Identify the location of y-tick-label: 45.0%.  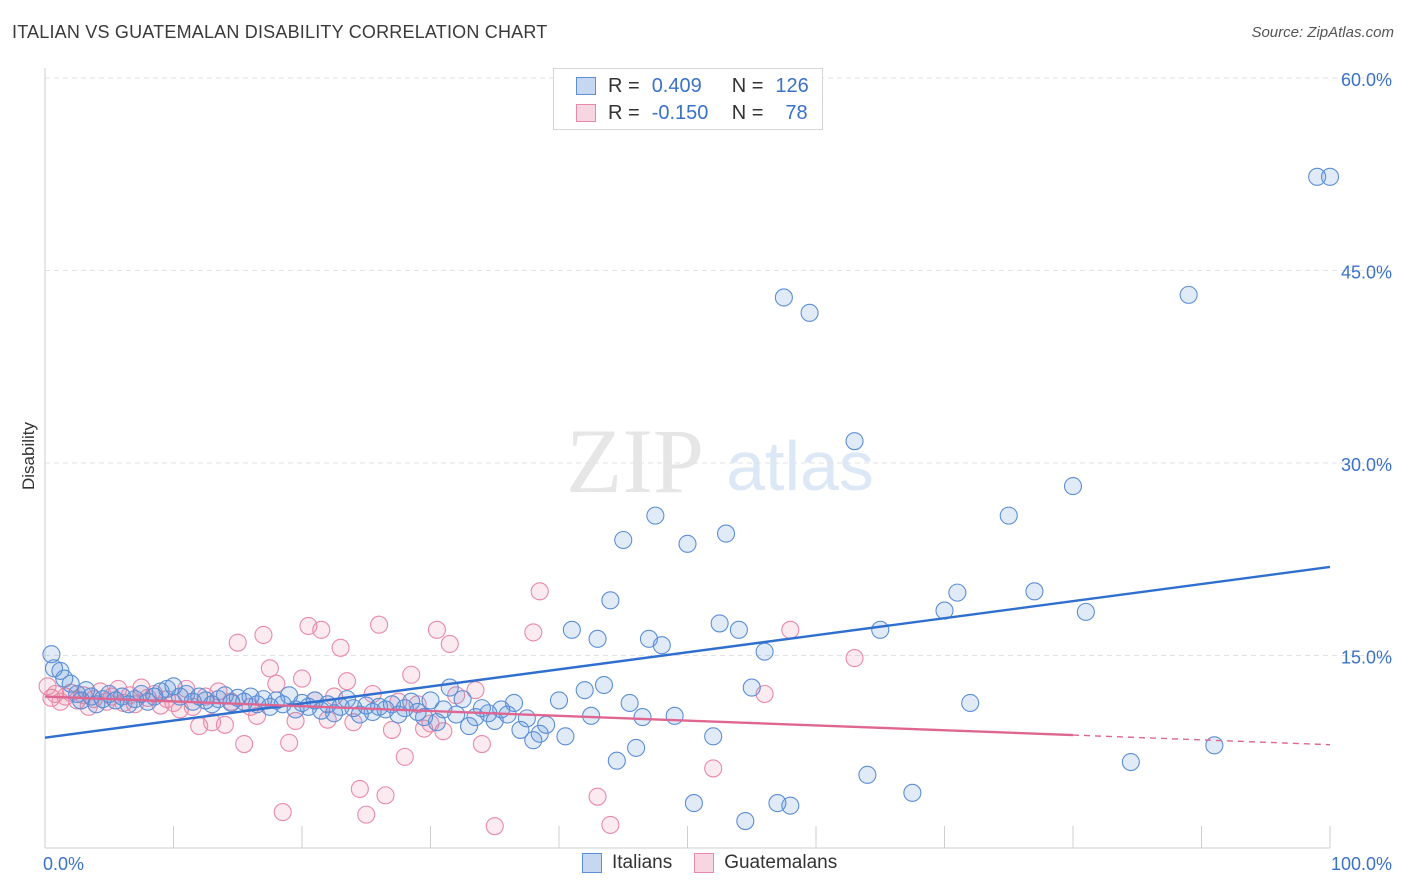
(1366, 273).